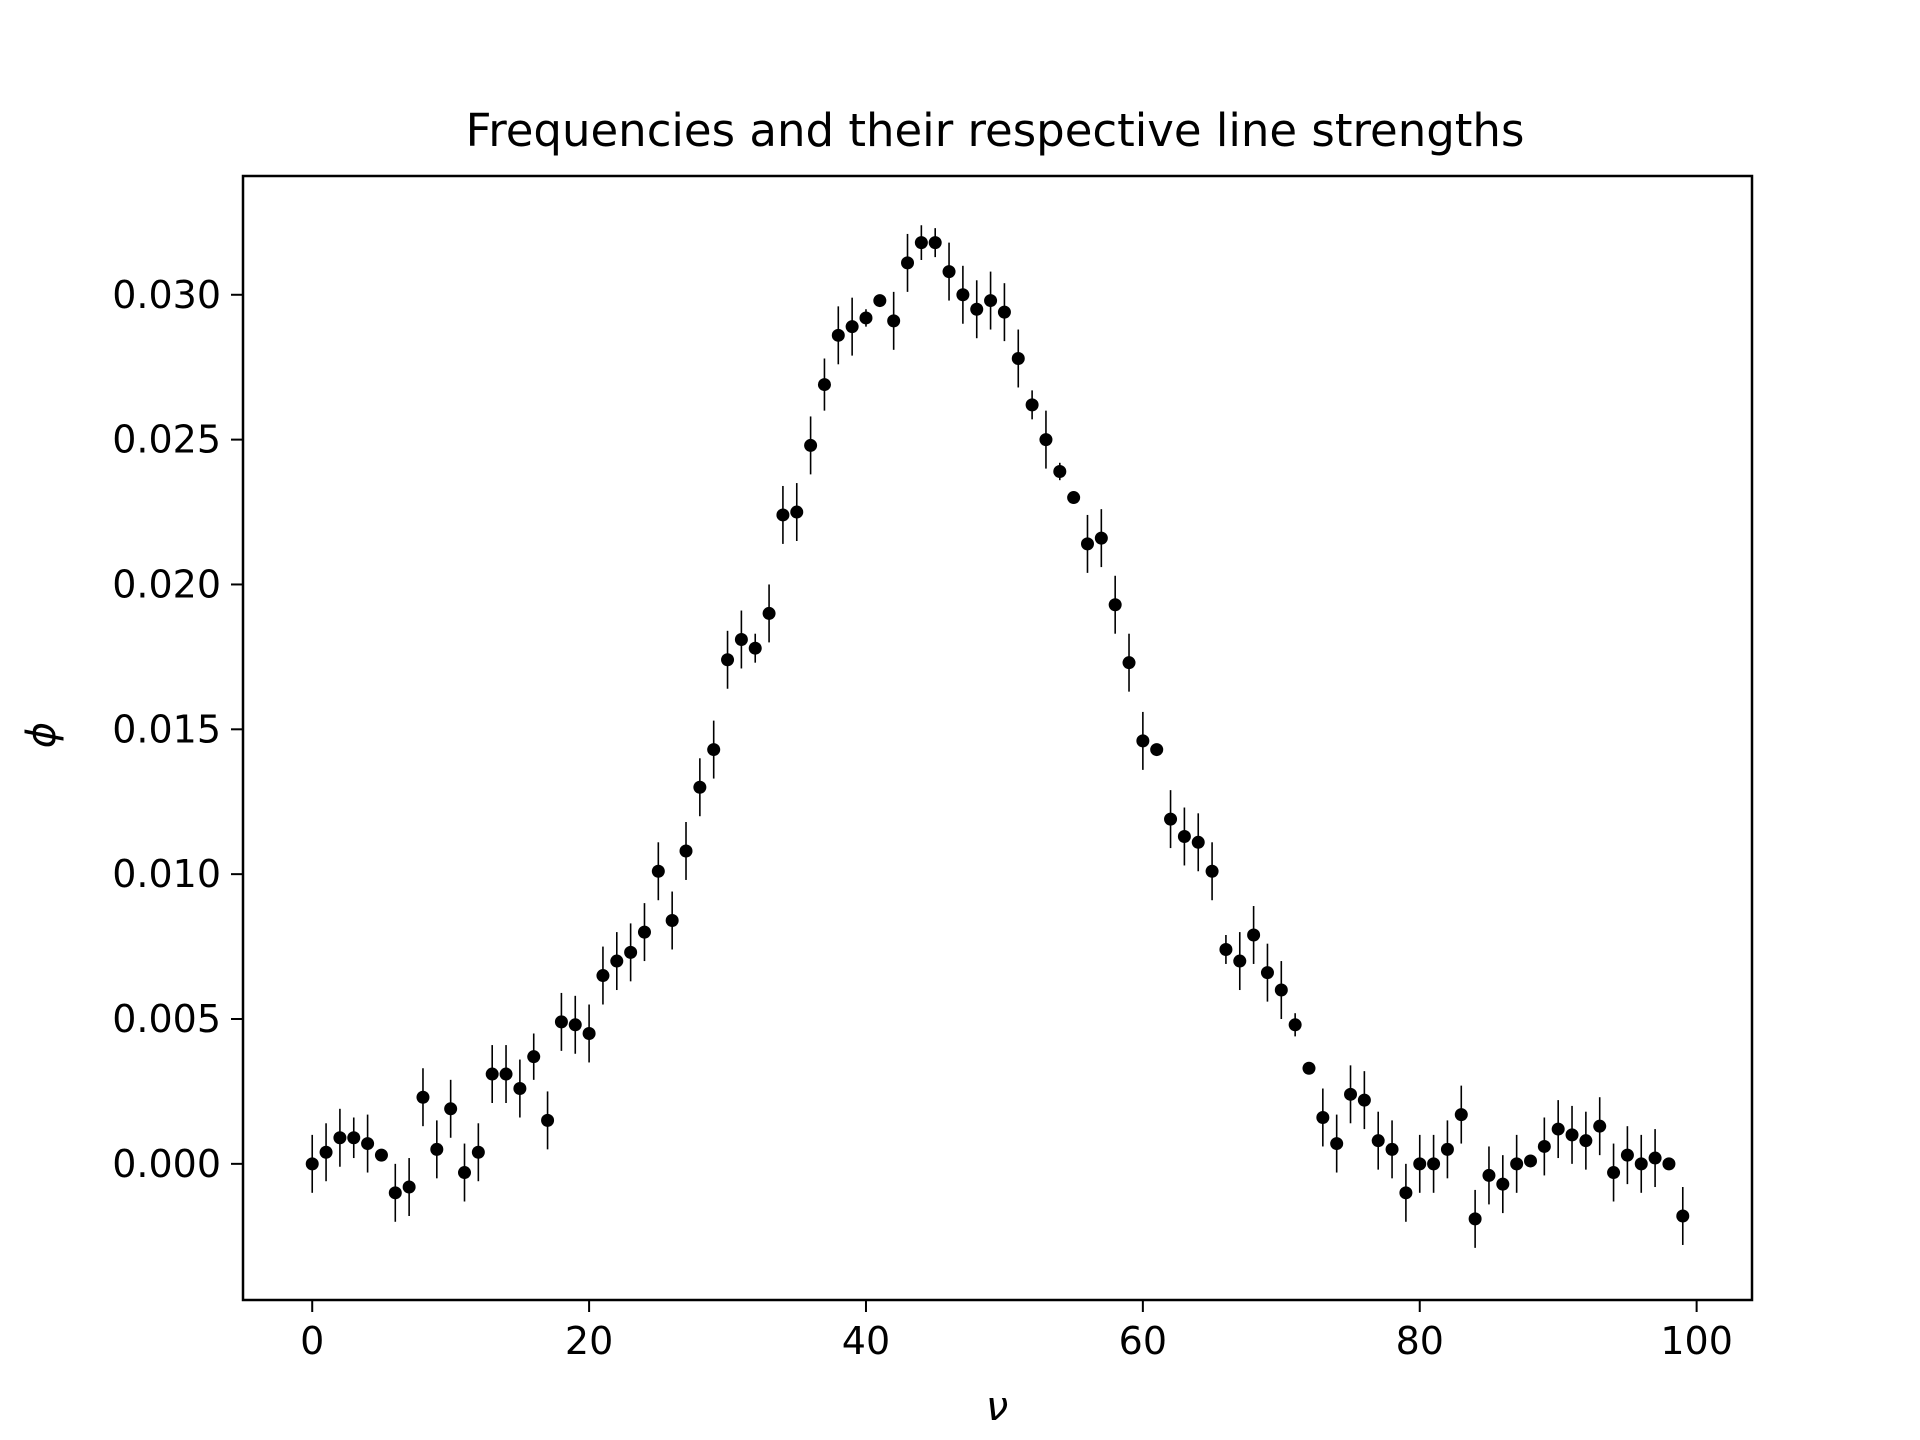  I want to click on y-tick-label: 0.015, so click(166, 729).